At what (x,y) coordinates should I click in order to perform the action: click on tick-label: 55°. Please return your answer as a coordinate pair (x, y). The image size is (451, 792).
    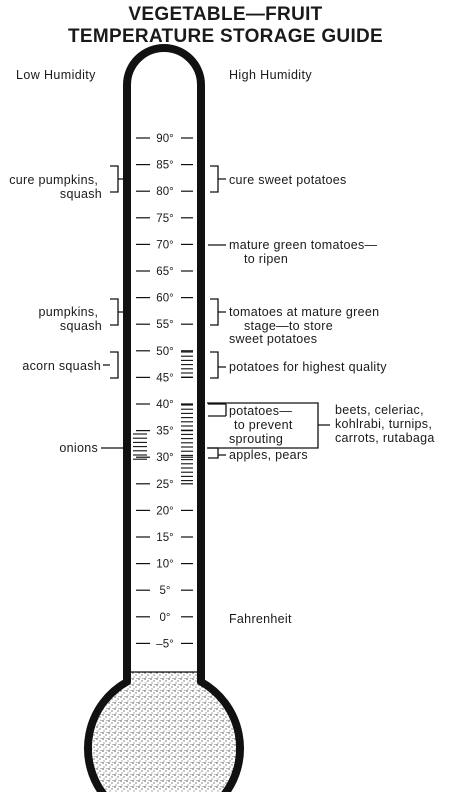
    Looking at the image, I should click on (164, 325).